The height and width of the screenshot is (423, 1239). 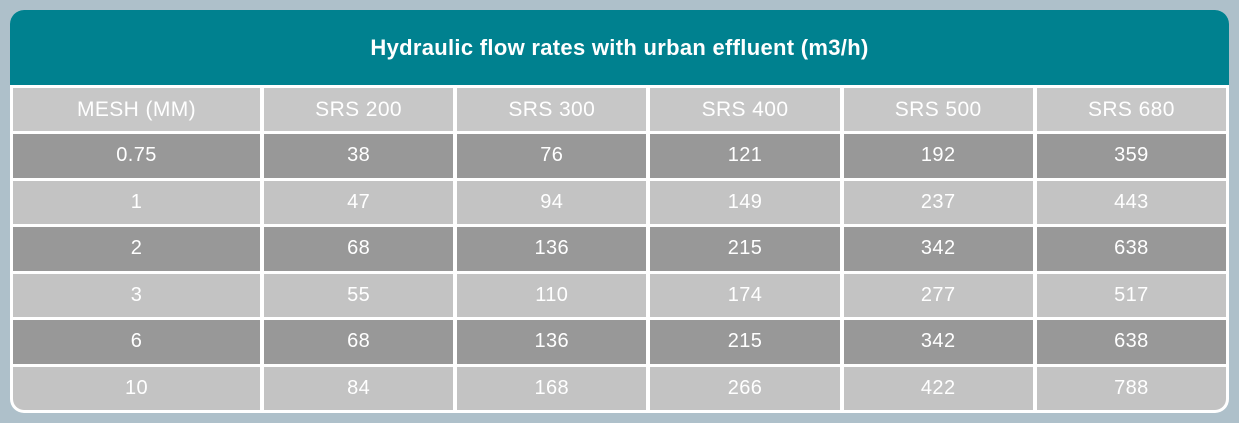 What do you see at coordinates (136, 342) in the screenshot?
I see `mesh-cell: 6` at bounding box center [136, 342].